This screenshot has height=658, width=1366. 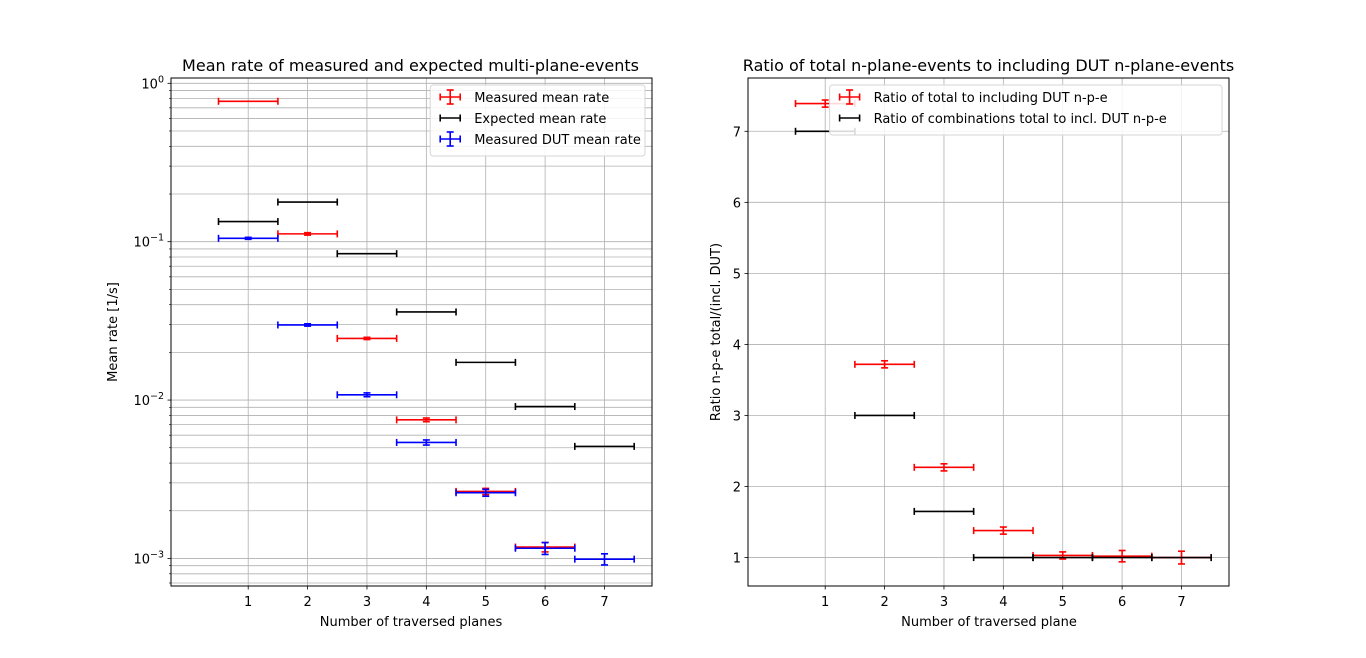 I want to click on legend-entry: Ratio of total to including DUT n-p-e, so click(x=973, y=97).